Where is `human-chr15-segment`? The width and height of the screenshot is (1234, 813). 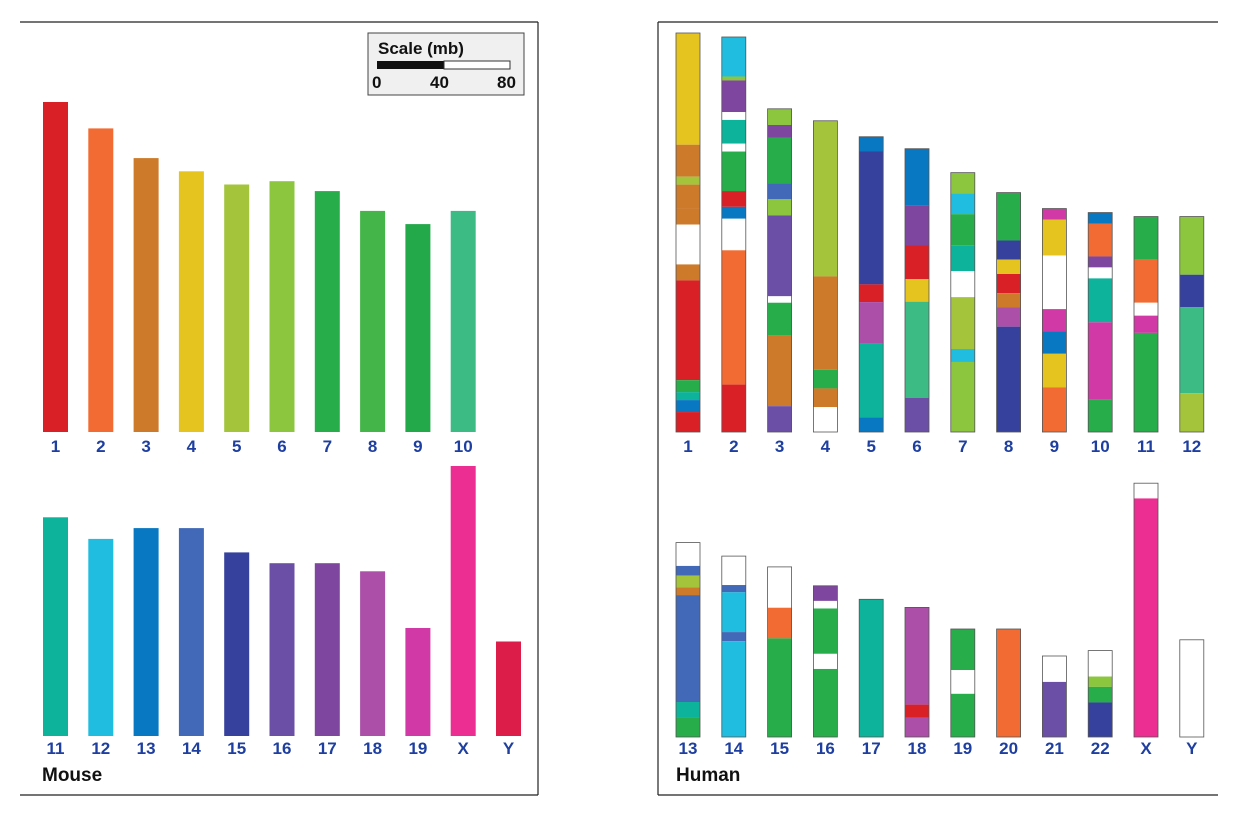 human-chr15-segment is located at coordinates (779, 623).